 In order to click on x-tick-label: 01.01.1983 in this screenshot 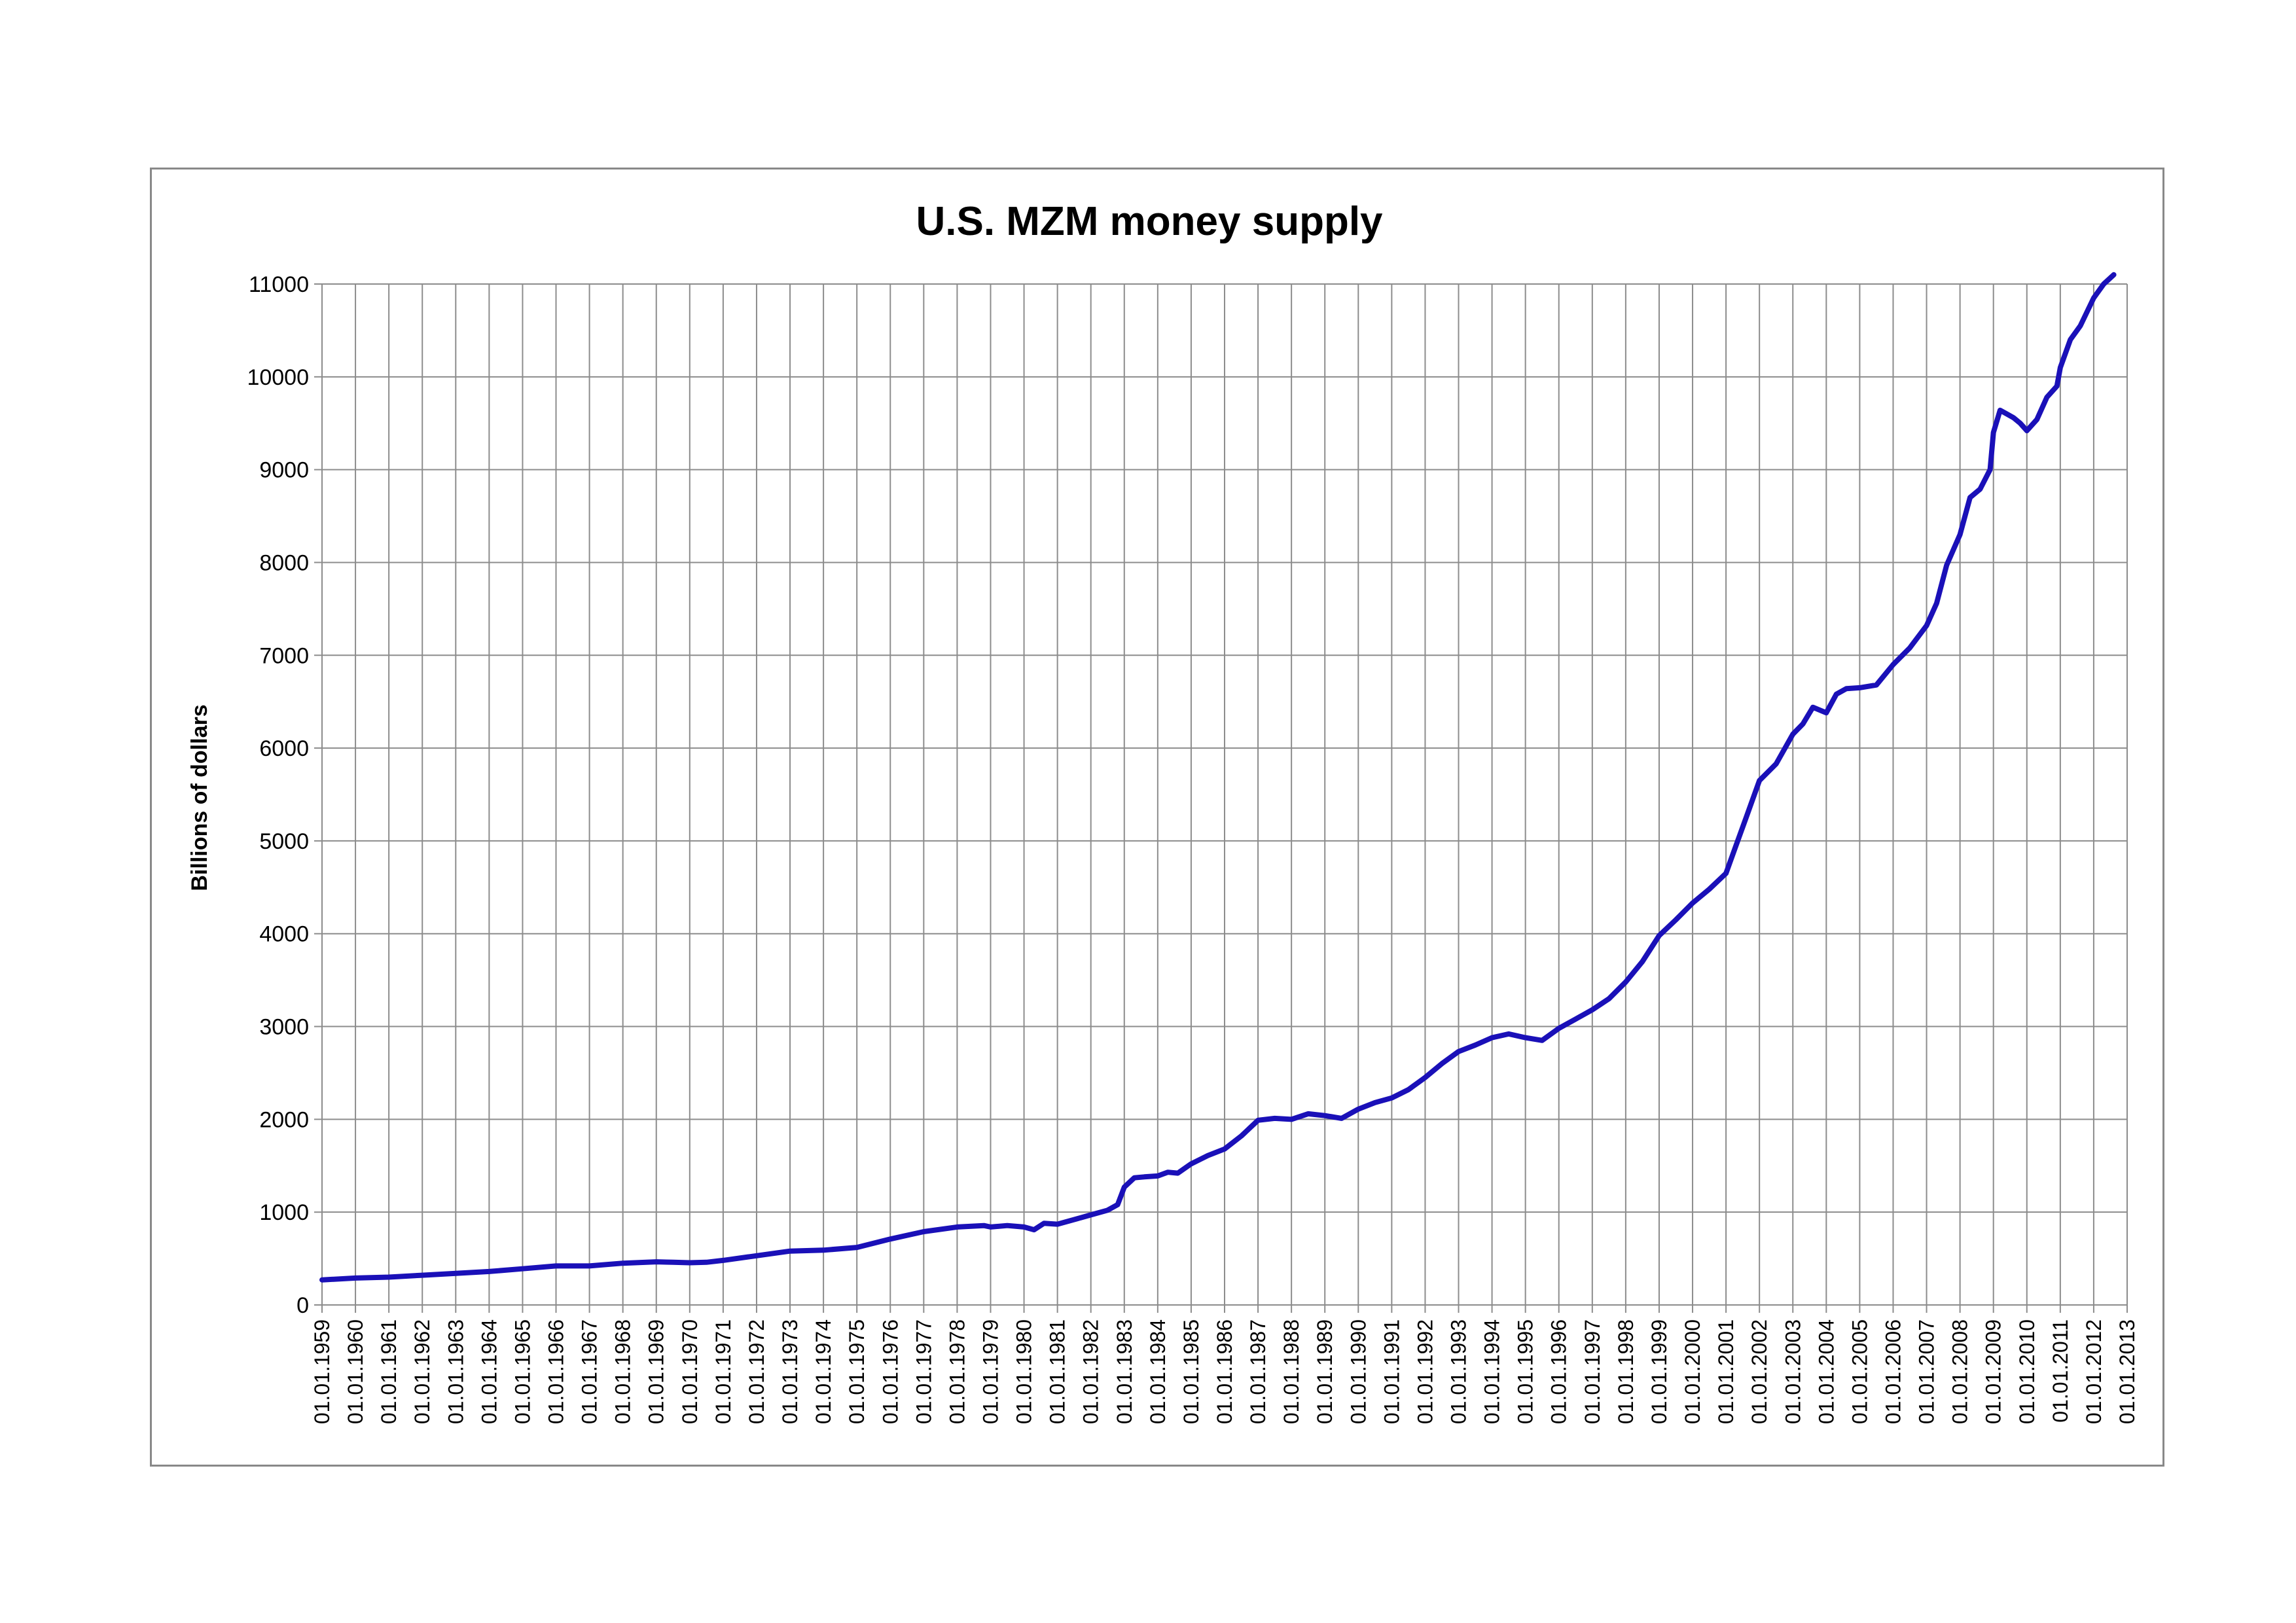, I will do `click(1124, 1371)`.